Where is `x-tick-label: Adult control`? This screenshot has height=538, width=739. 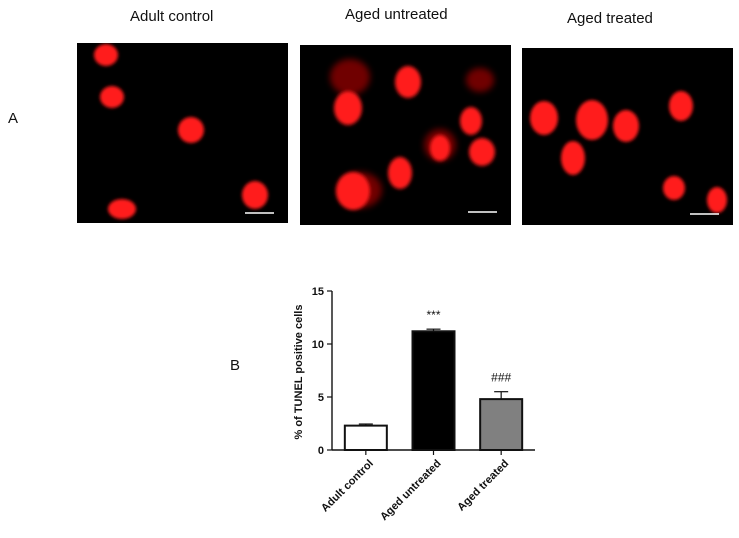 x-tick-label: Adult control is located at coordinates (347, 486).